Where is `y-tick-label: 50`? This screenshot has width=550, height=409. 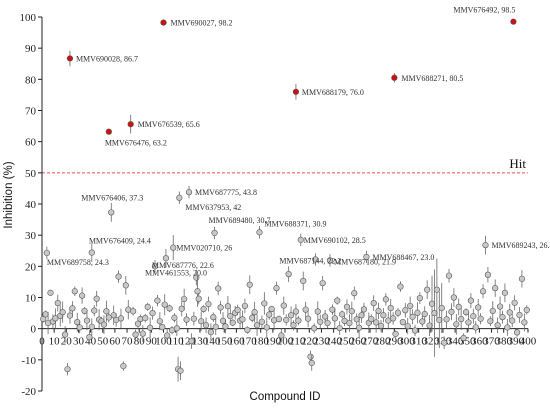 y-tick-label: 50 is located at coordinates (31, 174).